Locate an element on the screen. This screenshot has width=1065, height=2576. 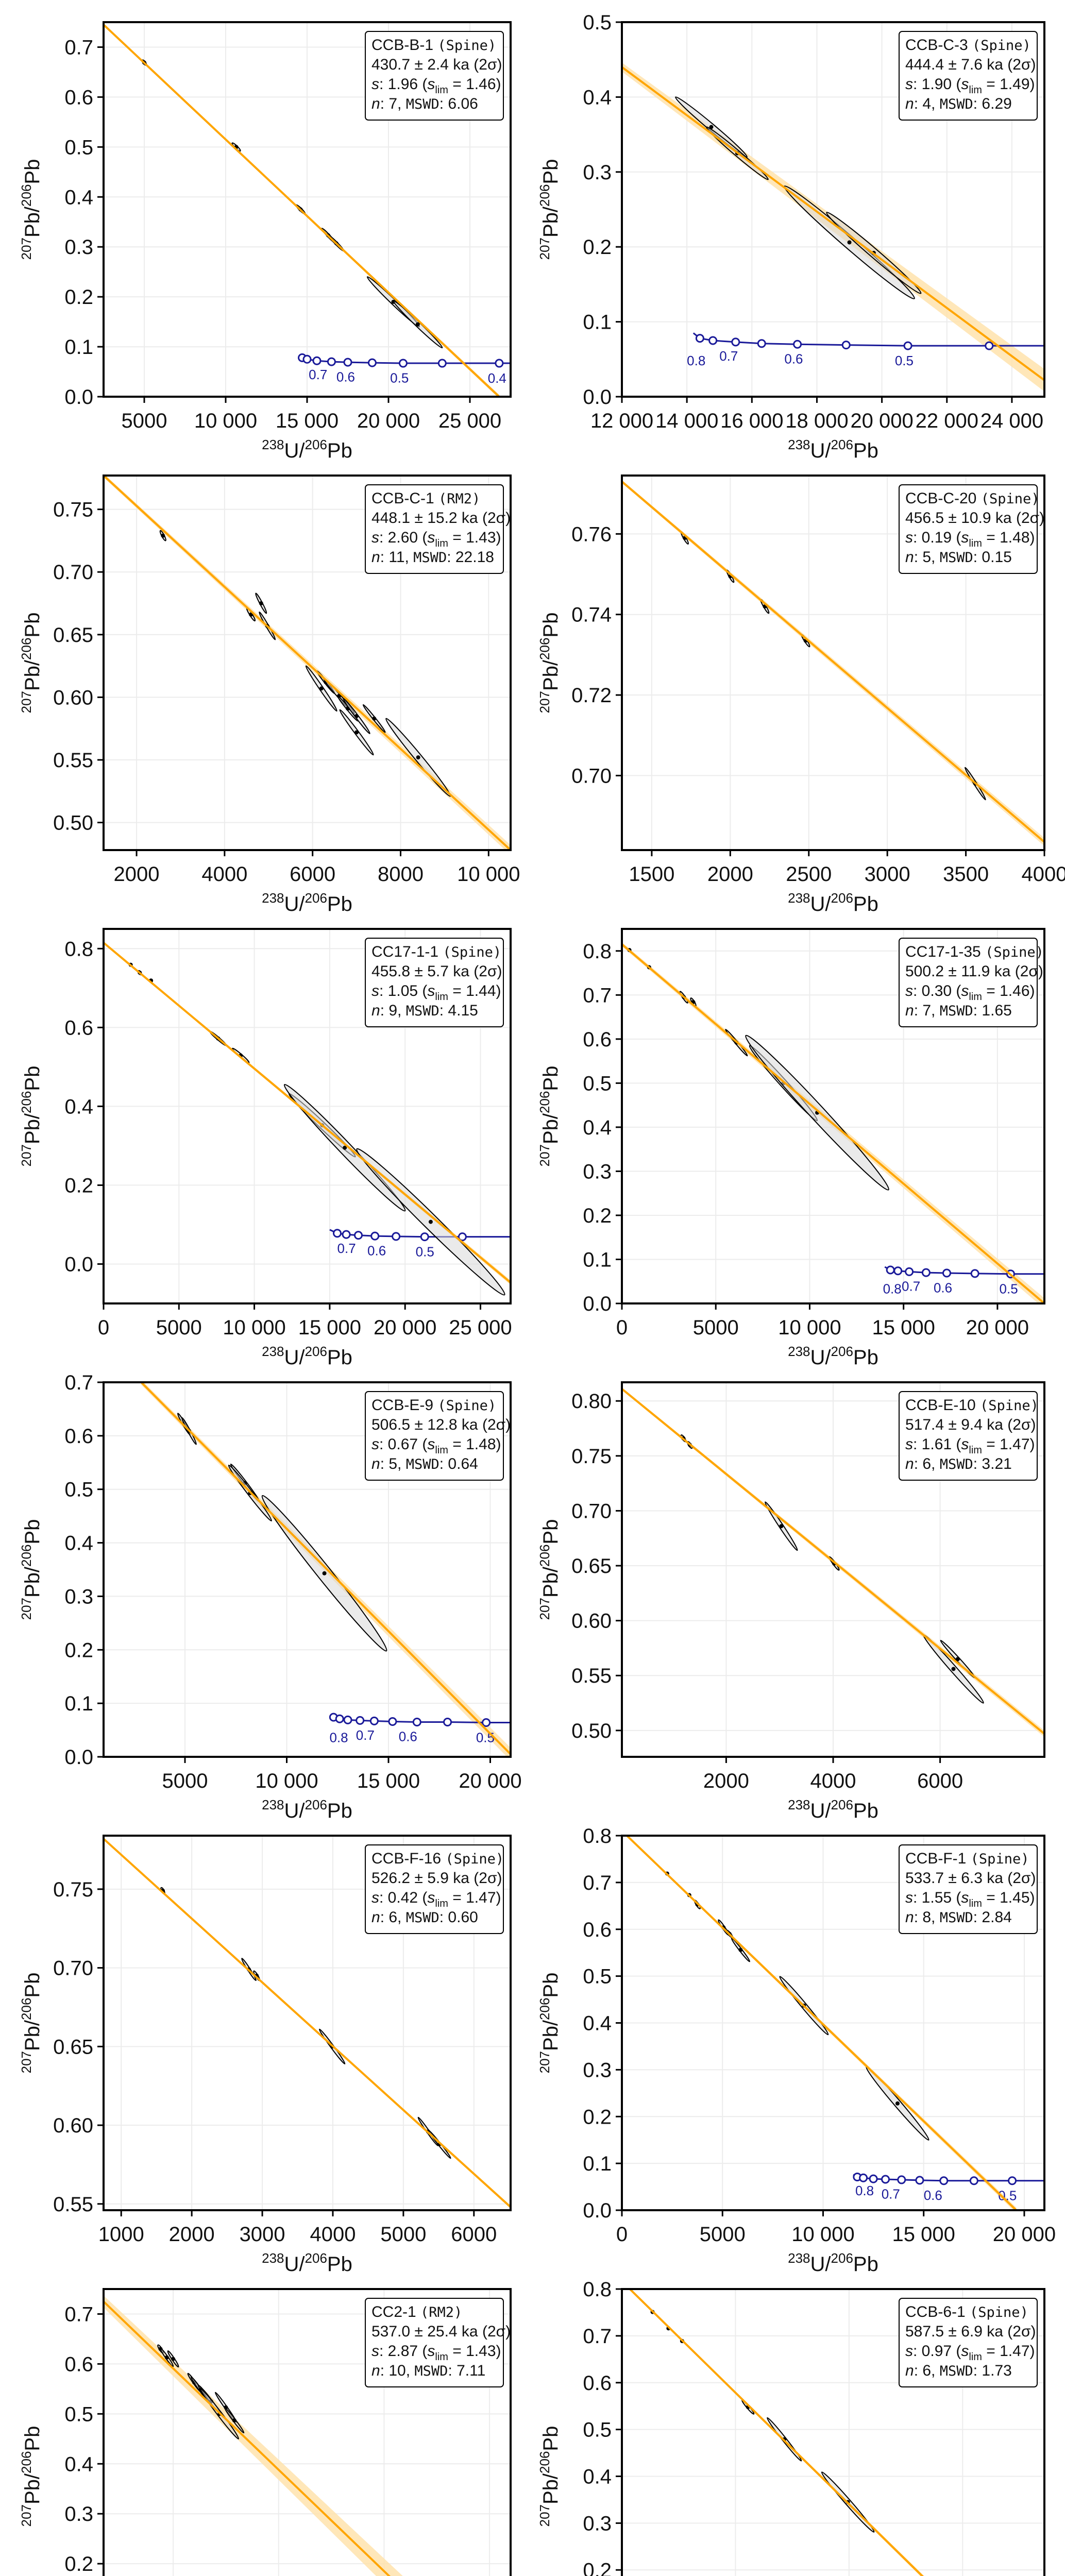
legend-n-mswd: n: 11, MSWD: 22.18 is located at coordinates (432, 557).